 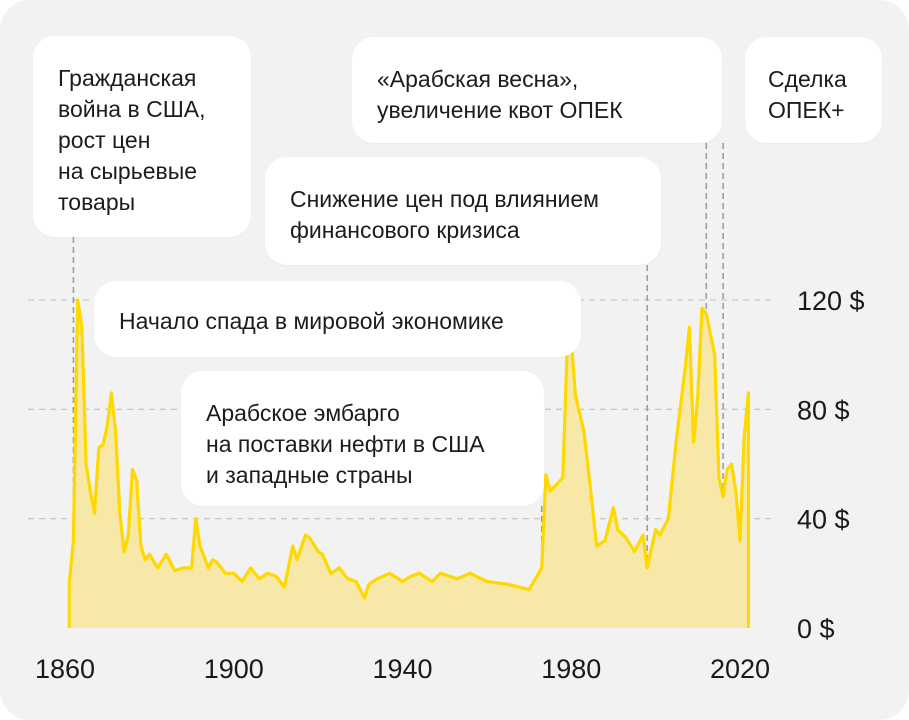 What do you see at coordinates (823, 410) in the screenshot?
I see `y-tick-label: 80 $` at bounding box center [823, 410].